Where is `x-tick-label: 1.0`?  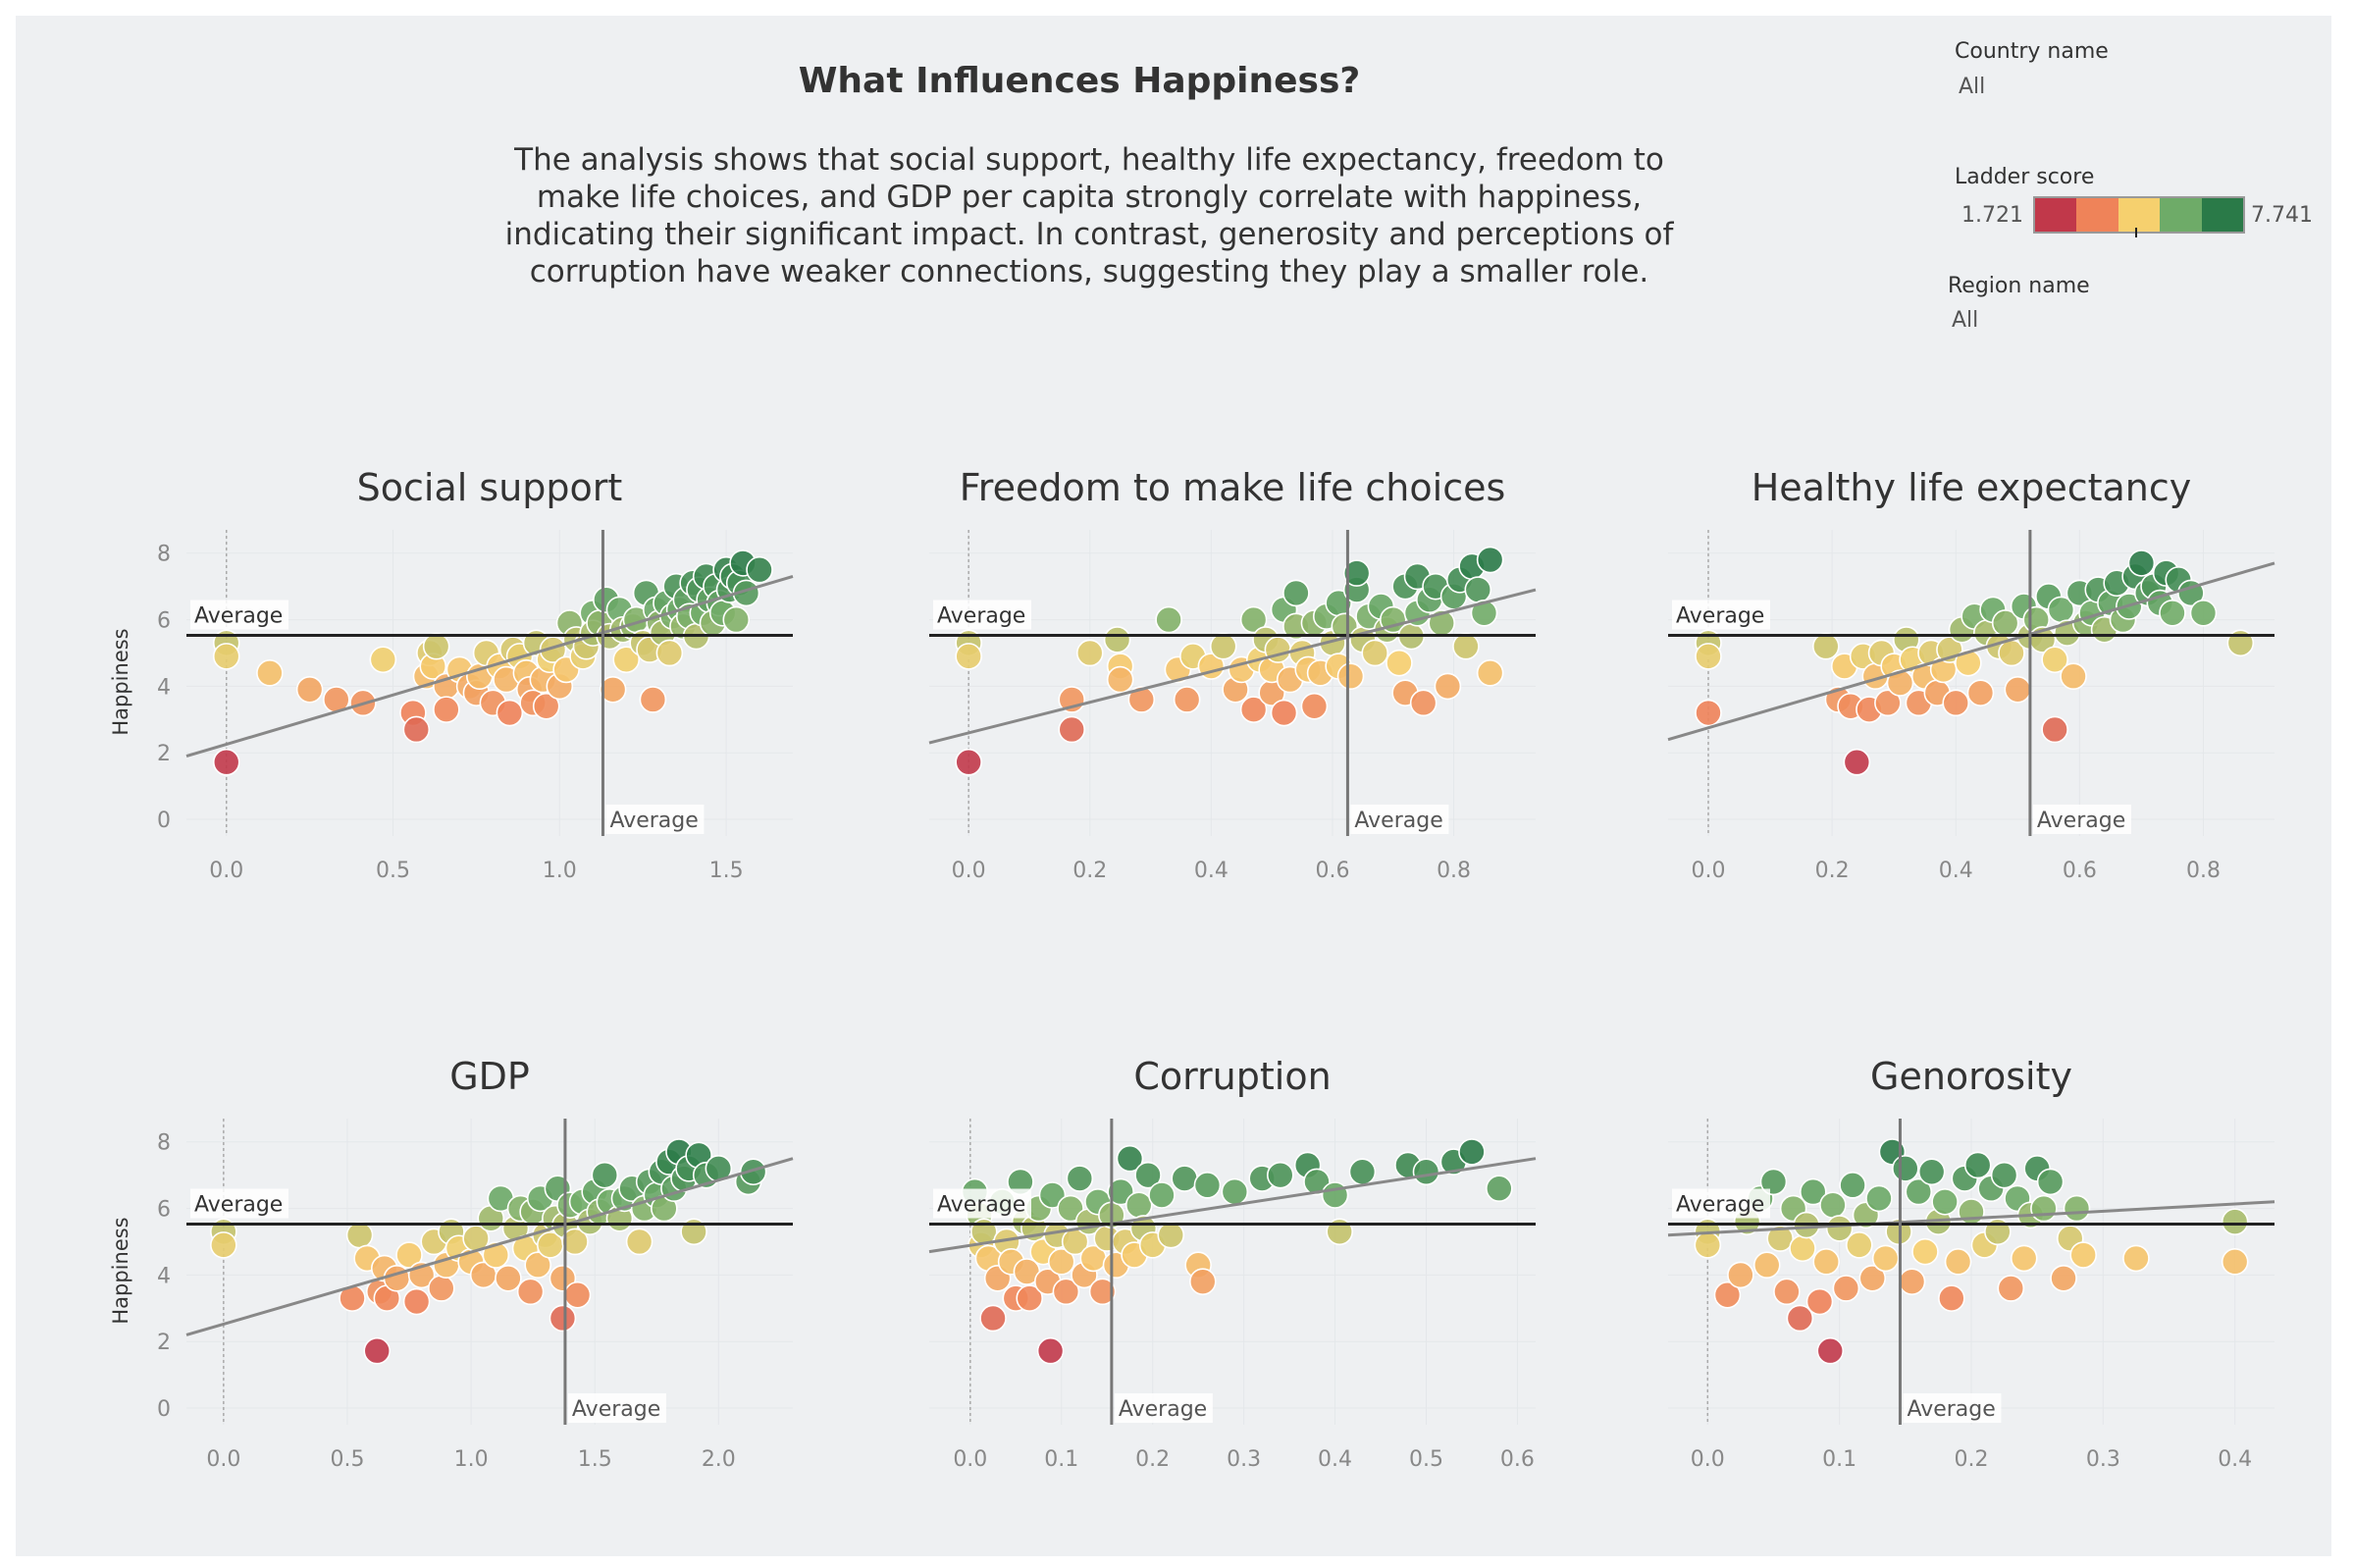 x-tick-label: 1.0 is located at coordinates (560, 871).